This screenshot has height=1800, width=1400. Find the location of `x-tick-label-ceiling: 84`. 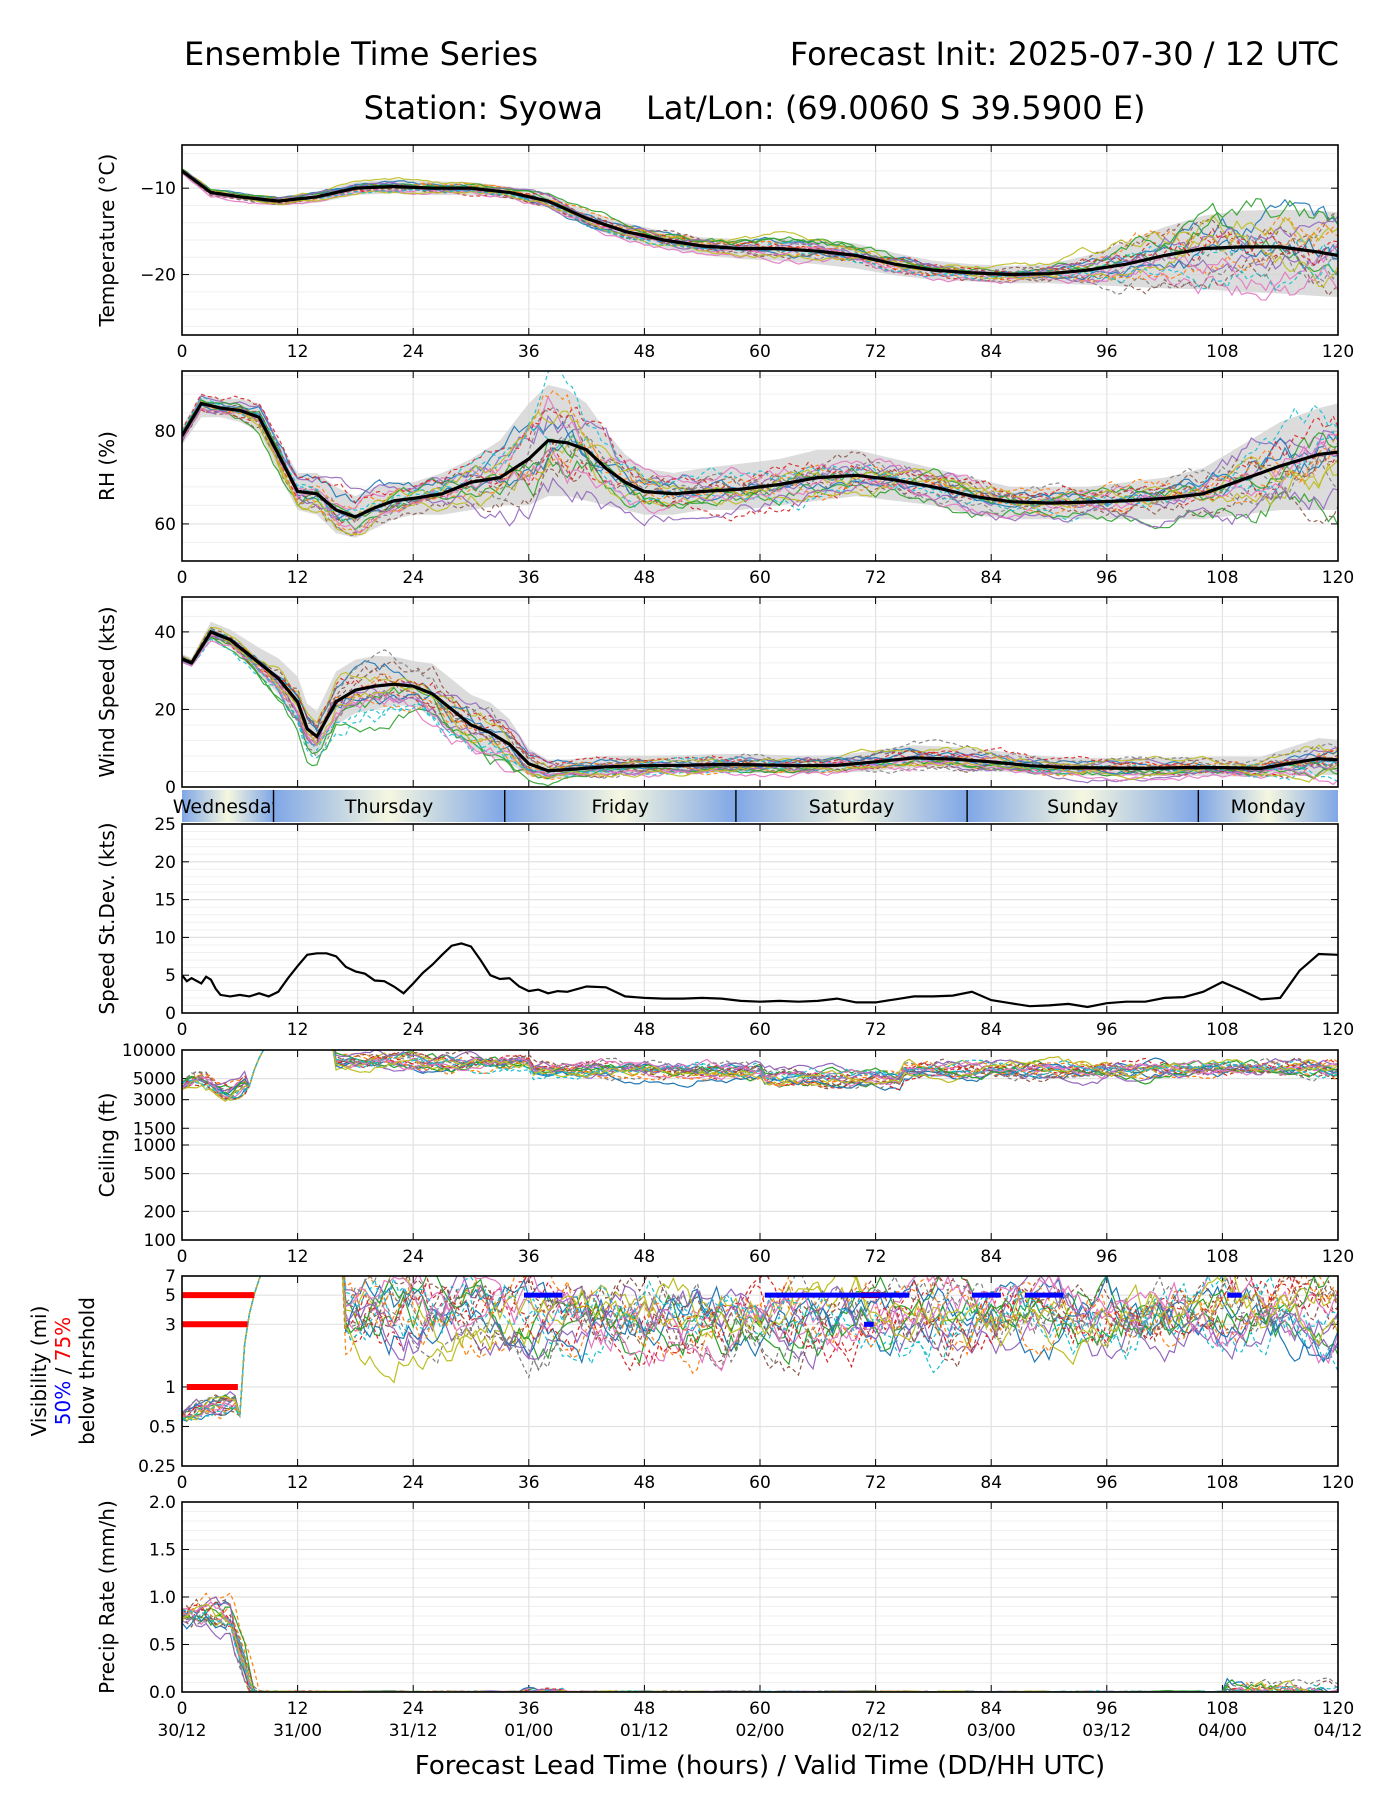

x-tick-label-ceiling: 84 is located at coordinates (991, 1257).